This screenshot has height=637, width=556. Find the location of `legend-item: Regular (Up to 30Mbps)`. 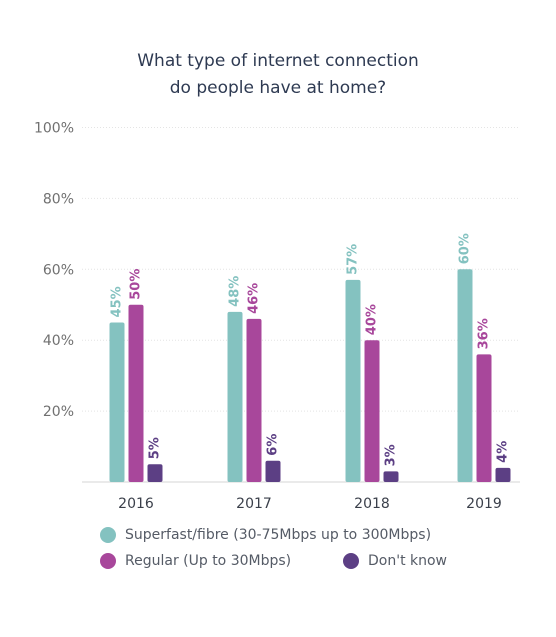

legend-item: Regular (Up to 30Mbps) is located at coordinates (195, 561).